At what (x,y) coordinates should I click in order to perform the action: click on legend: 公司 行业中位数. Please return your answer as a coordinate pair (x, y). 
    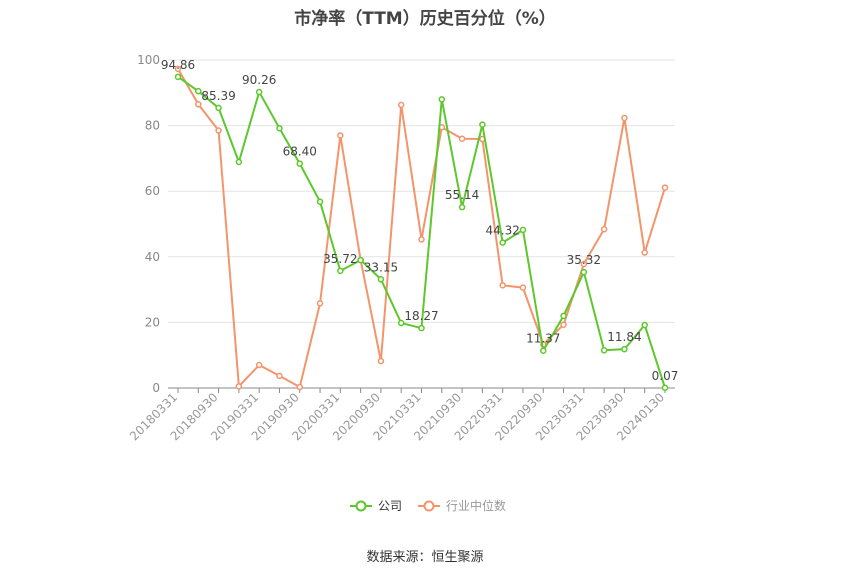
    Looking at the image, I should click on (428, 505).